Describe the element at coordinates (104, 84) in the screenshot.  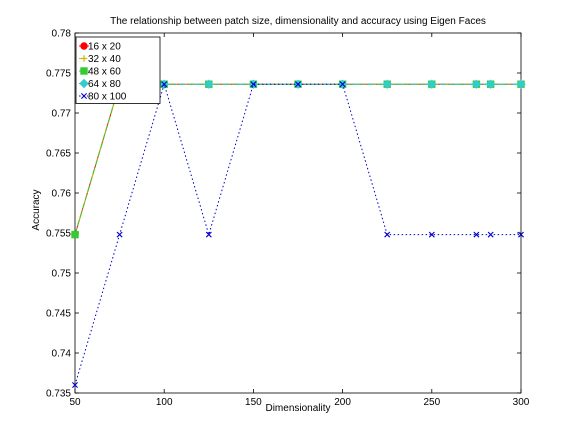
I see `legend-label: 64 x 80` at that location.